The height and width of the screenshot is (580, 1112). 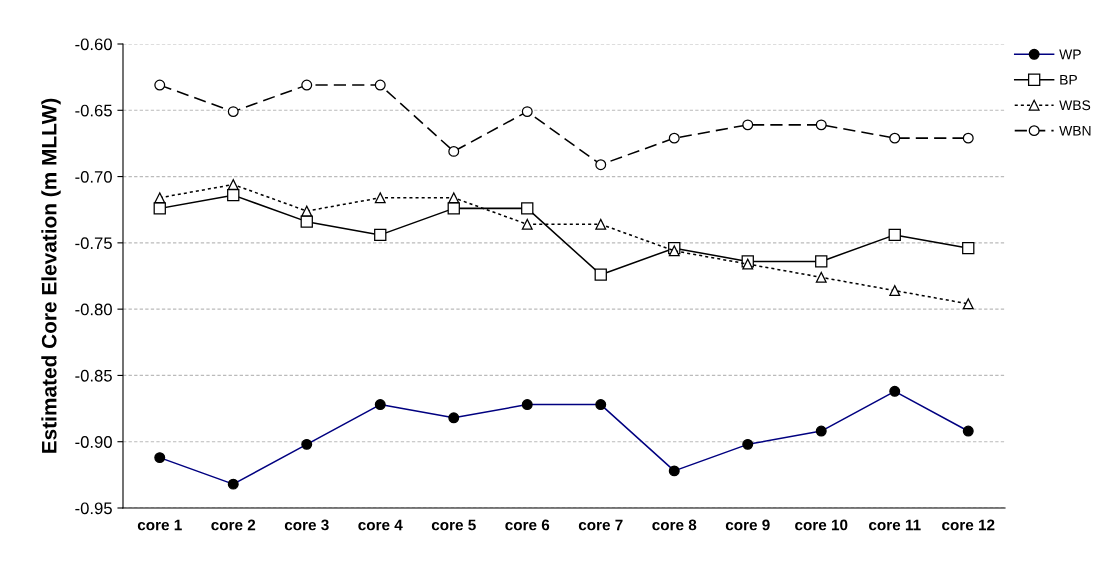 I want to click on x-tick-label: core 10, so click(x=821, y=525).